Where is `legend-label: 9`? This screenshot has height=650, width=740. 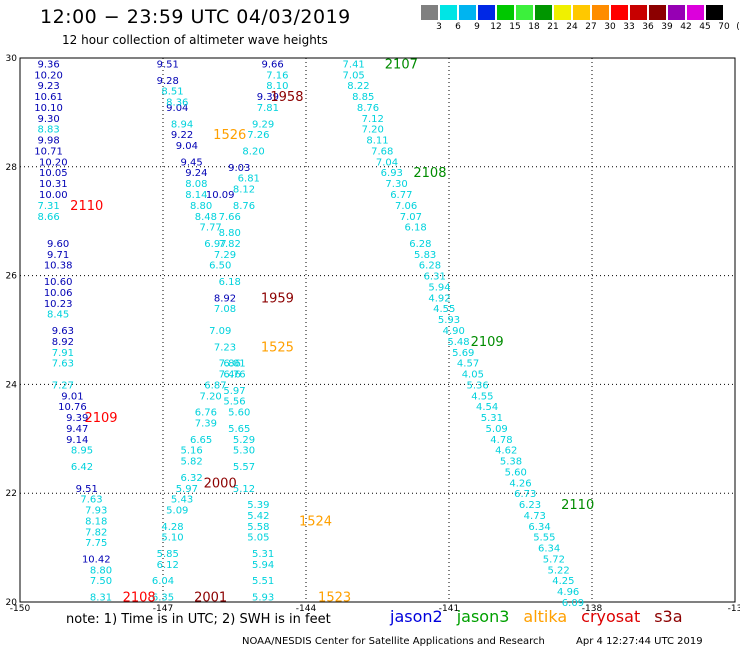 legend-label: 9 is located at coordinates (477, 27).